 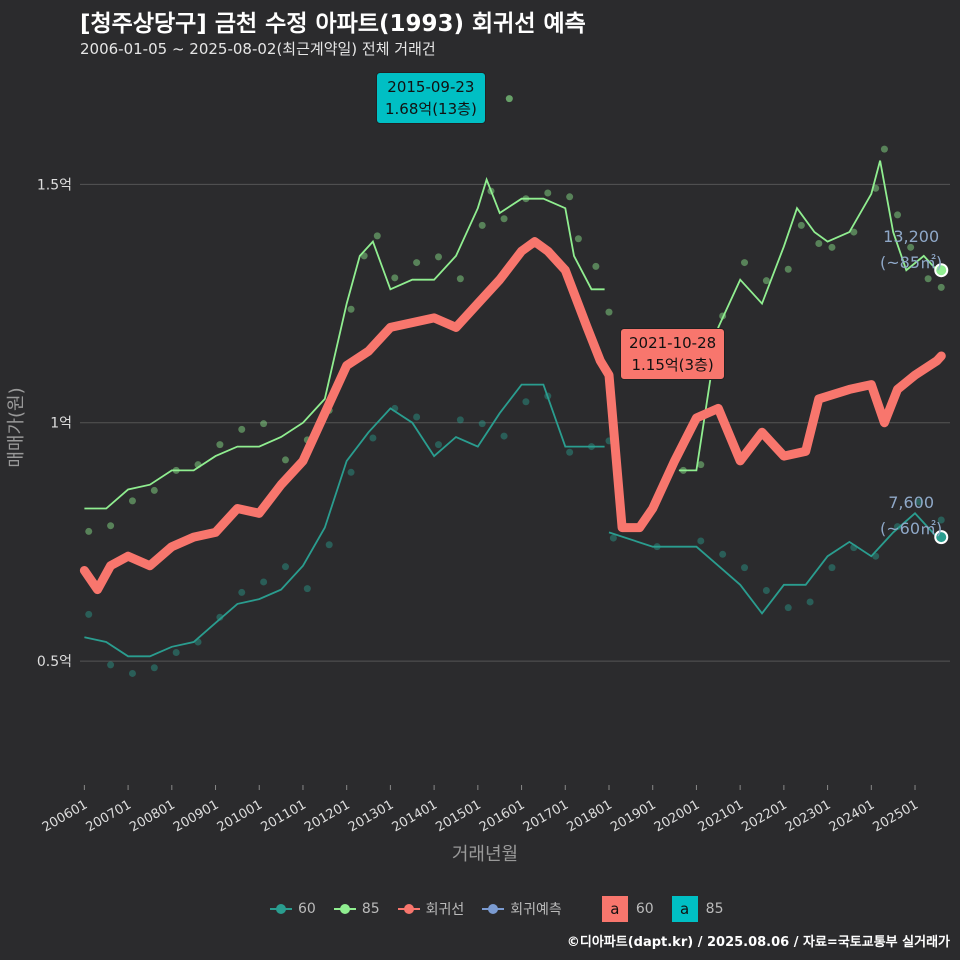 What do you see at coordinates (430, 909) in the screenshot?
I see `legend-item-regression: 회귀선` at bounding box center [430, 909].